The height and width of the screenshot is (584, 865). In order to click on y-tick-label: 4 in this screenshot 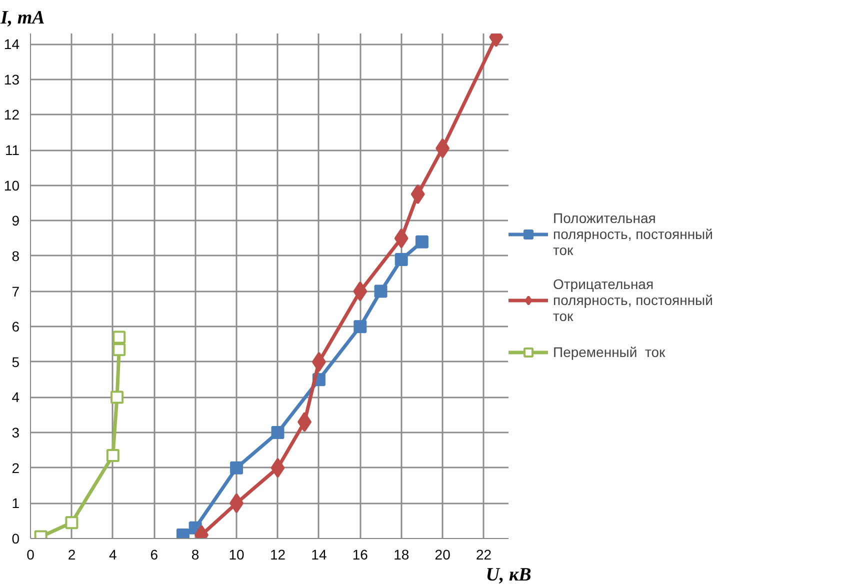, I will do `click(16, 397)`.